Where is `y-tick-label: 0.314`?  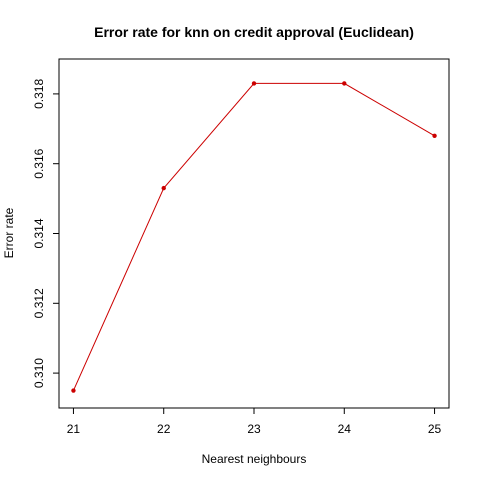 y-tick-label: 0.314 is located at coordinates (39, 233).